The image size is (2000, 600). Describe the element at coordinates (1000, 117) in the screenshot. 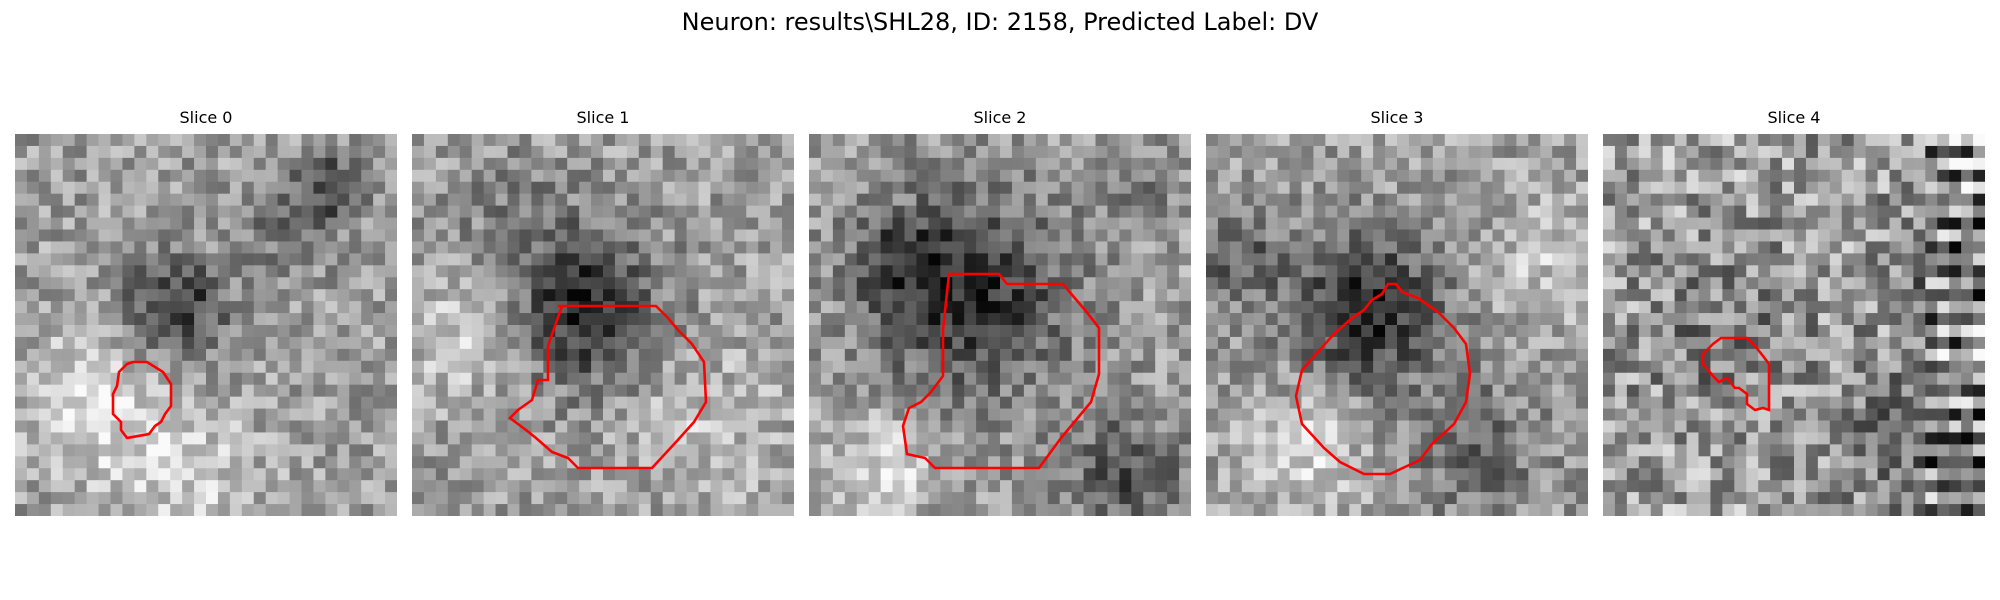

I see `slice-title-2: Slice 2` at that location.